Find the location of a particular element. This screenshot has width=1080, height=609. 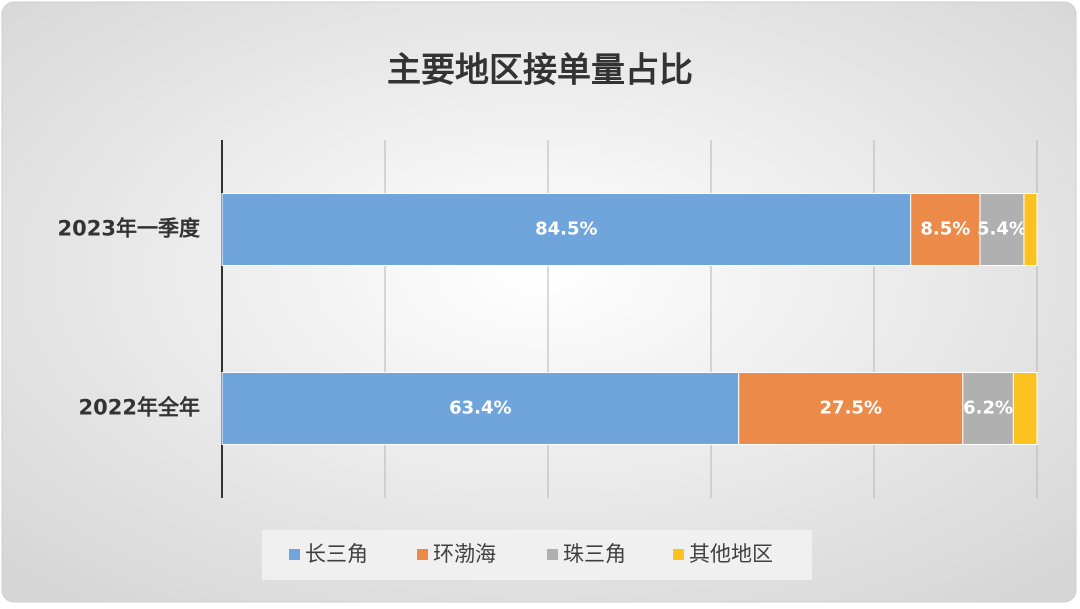

data-label: 6.2% is located at coordinates (988, 408).